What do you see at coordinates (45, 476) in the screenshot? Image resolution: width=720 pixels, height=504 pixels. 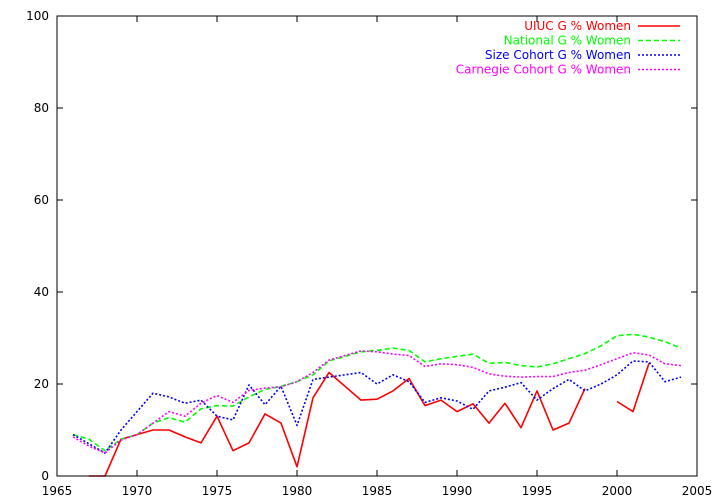 I see `y-tick-label: 0` at bounding box center [45, 476].